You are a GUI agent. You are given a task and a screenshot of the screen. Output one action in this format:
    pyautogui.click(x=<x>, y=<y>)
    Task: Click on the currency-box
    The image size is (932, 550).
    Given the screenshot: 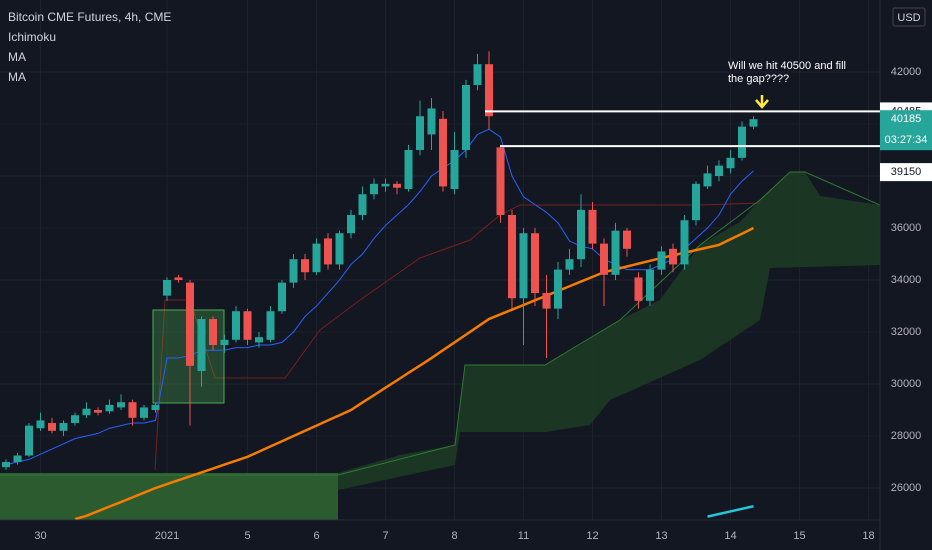 What is the action you would take?
    pyautogui.click(x=909, y=17)
    